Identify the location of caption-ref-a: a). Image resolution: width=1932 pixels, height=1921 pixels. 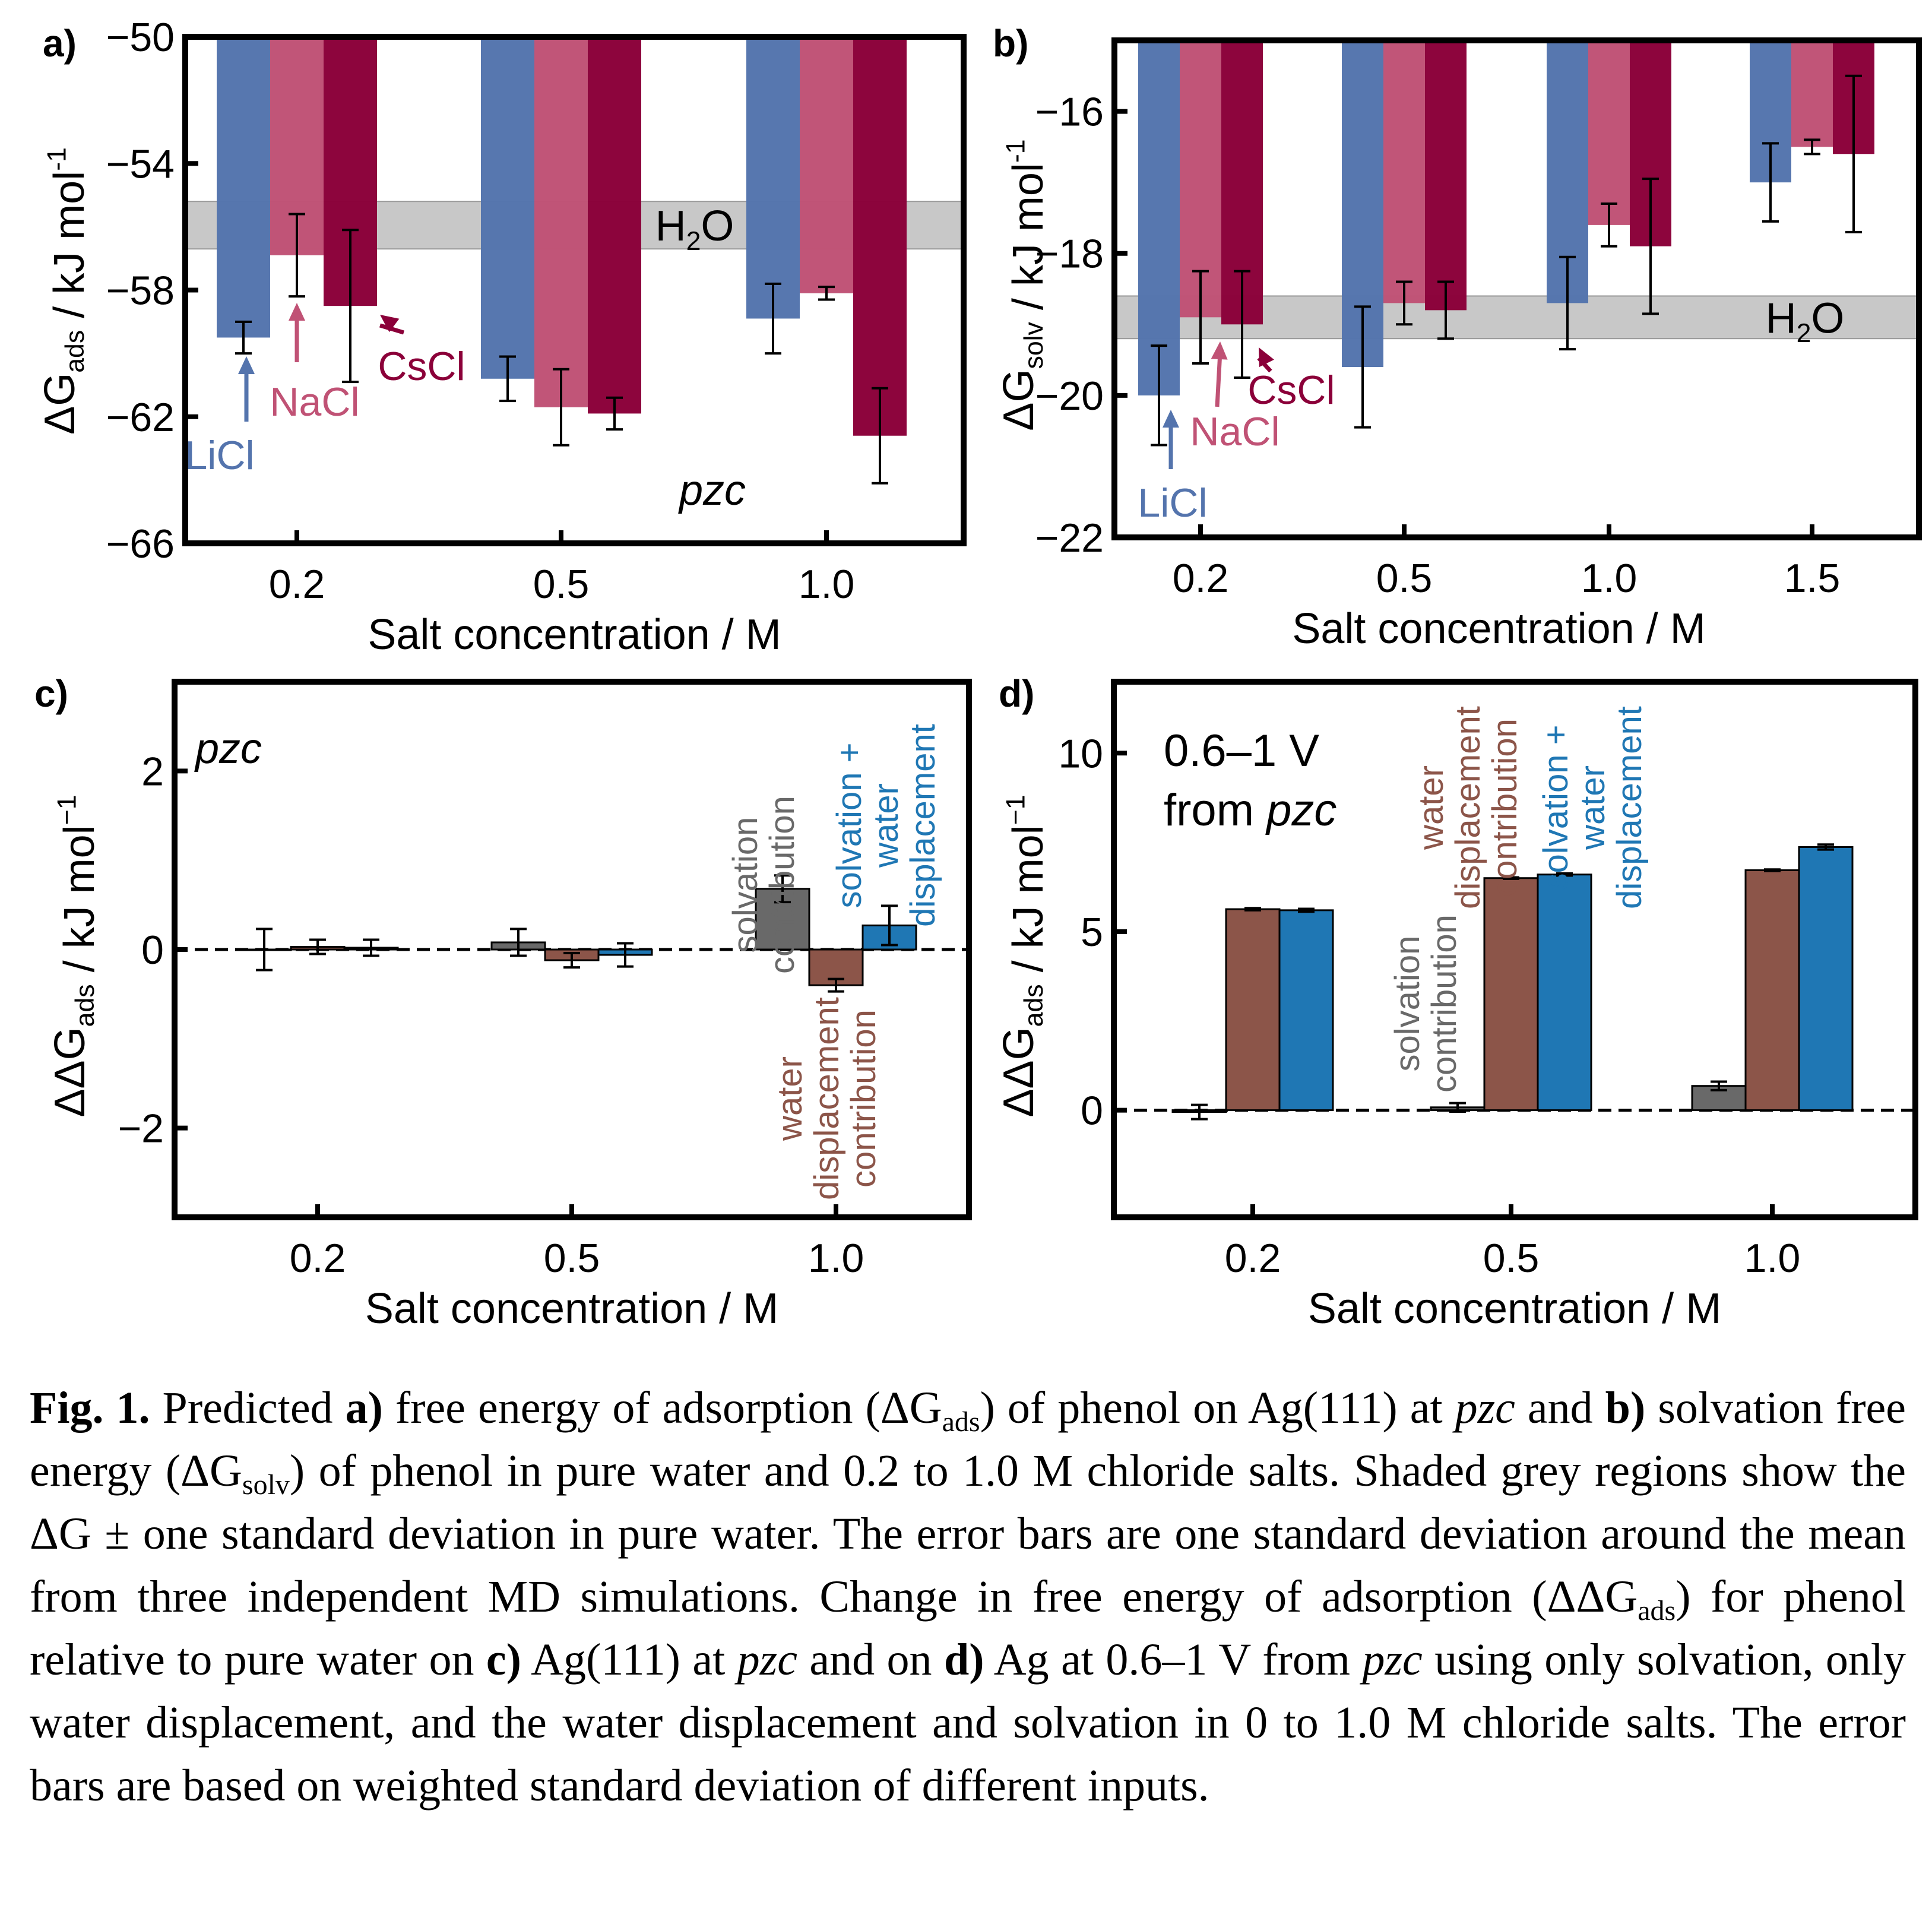
(364, 1408).